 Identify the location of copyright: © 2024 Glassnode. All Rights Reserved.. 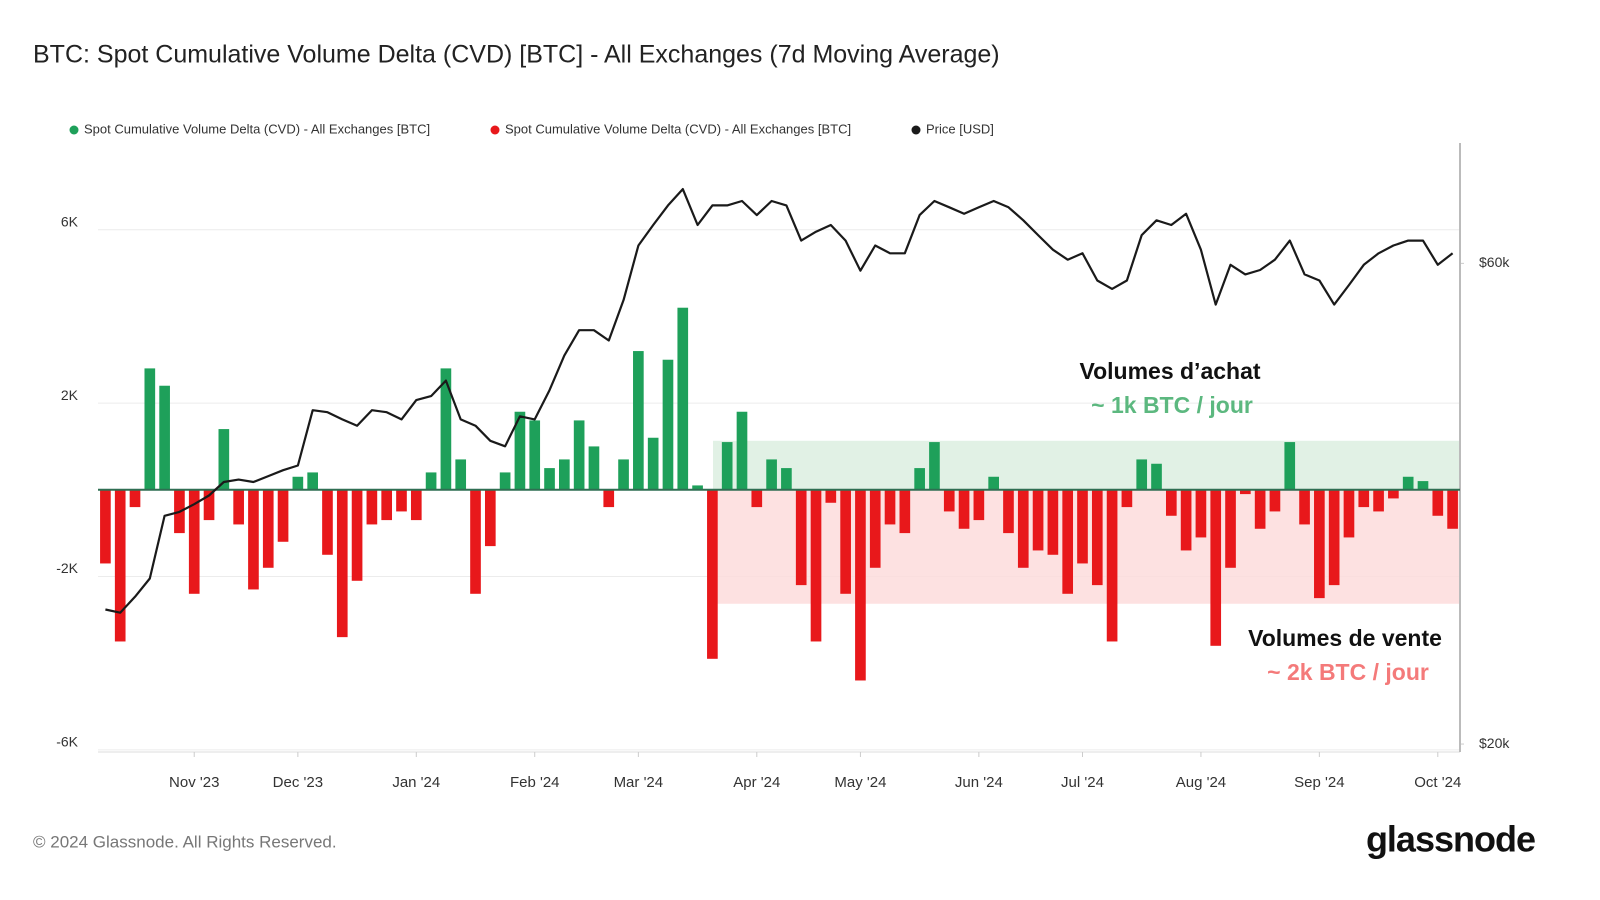
(185, 841).